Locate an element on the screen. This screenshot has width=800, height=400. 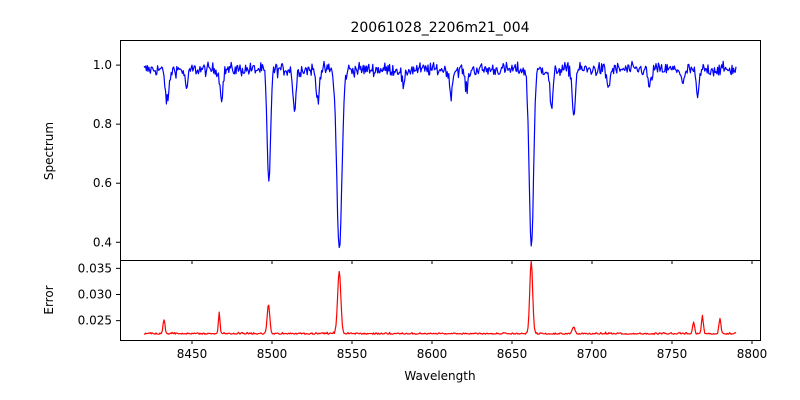
x-tick-label: 8550 is located at coordinates (352, 354).